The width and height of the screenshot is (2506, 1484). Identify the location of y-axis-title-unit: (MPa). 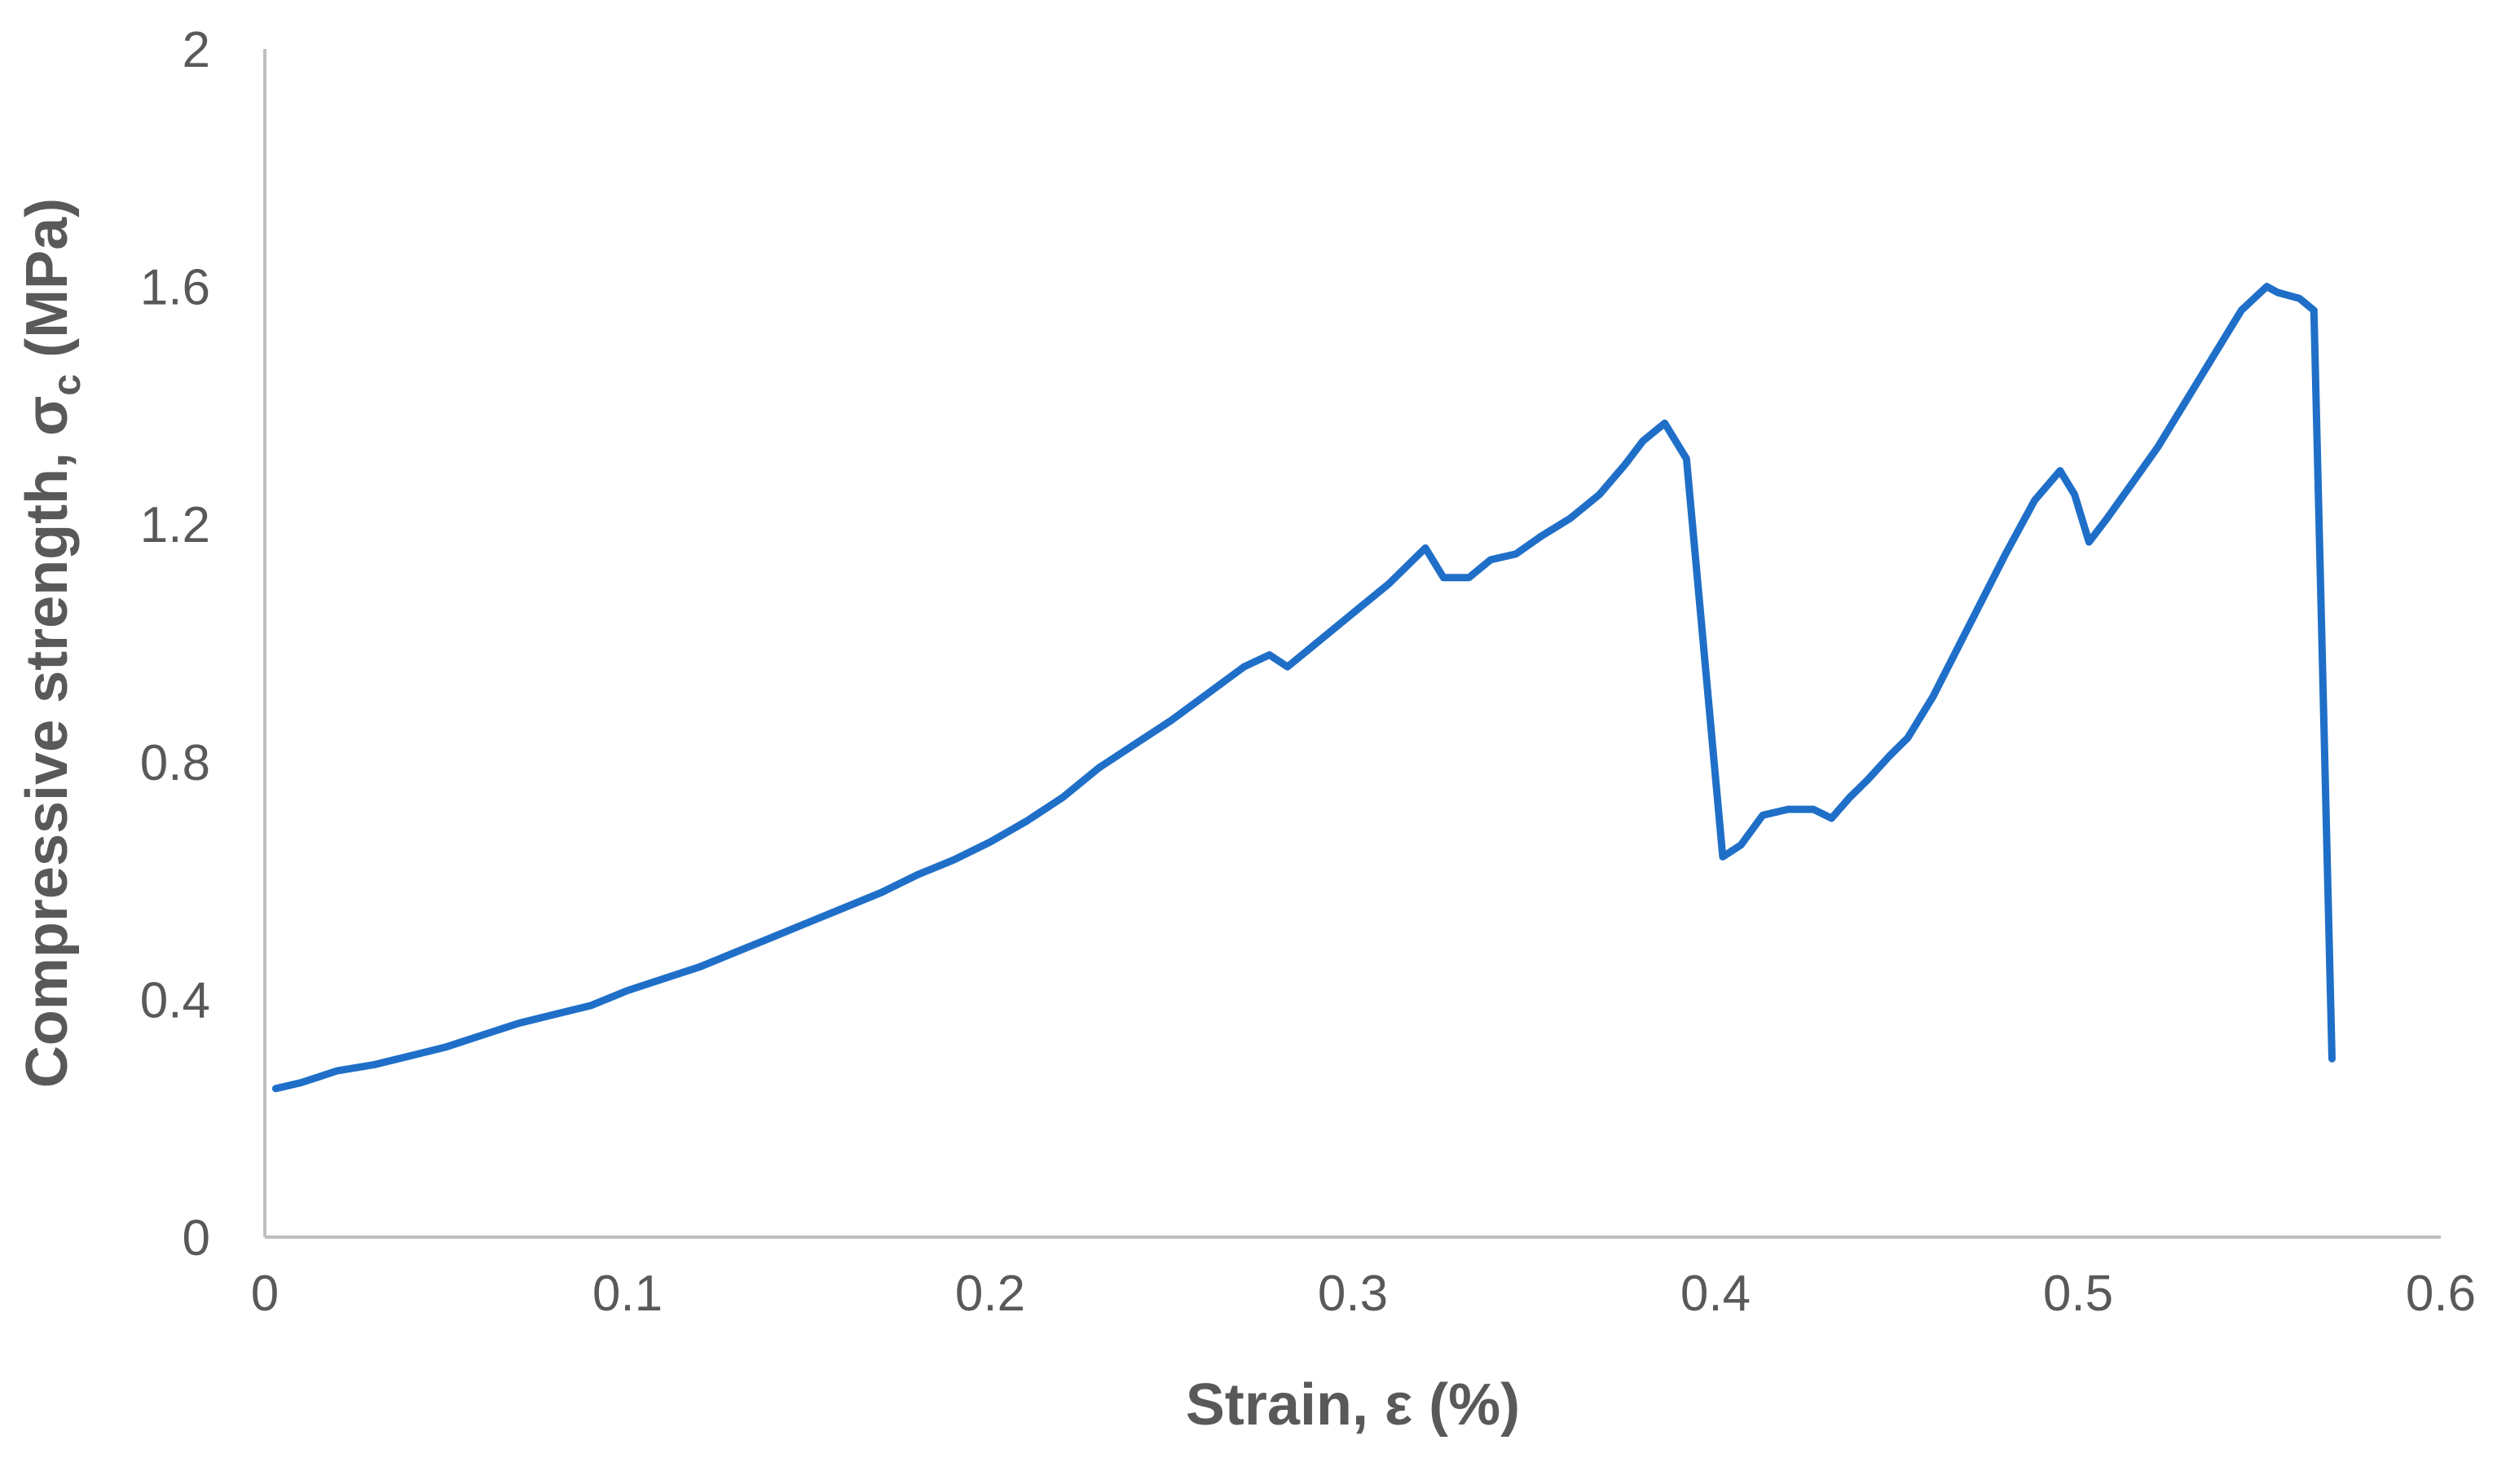
(47, 286).